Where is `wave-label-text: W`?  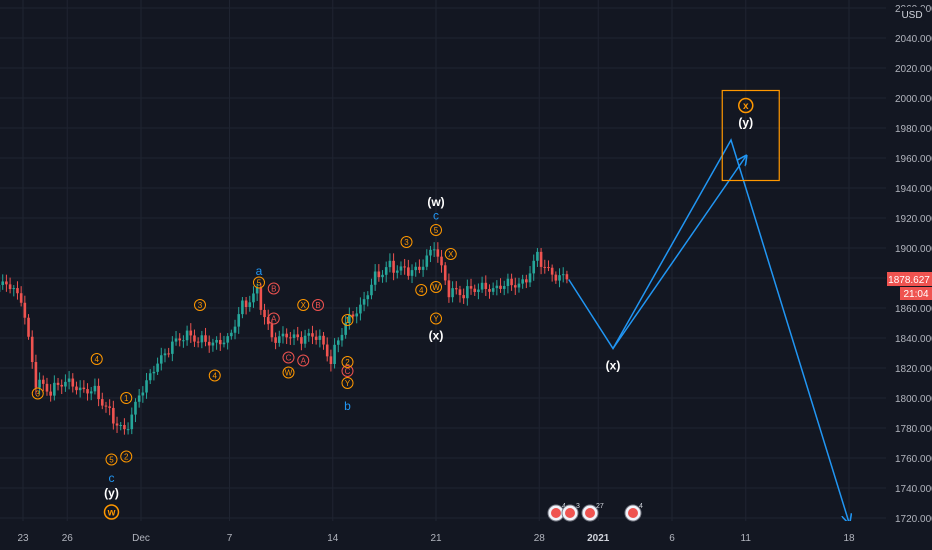
wave-label-text: W is located at coordinates (436, 287).